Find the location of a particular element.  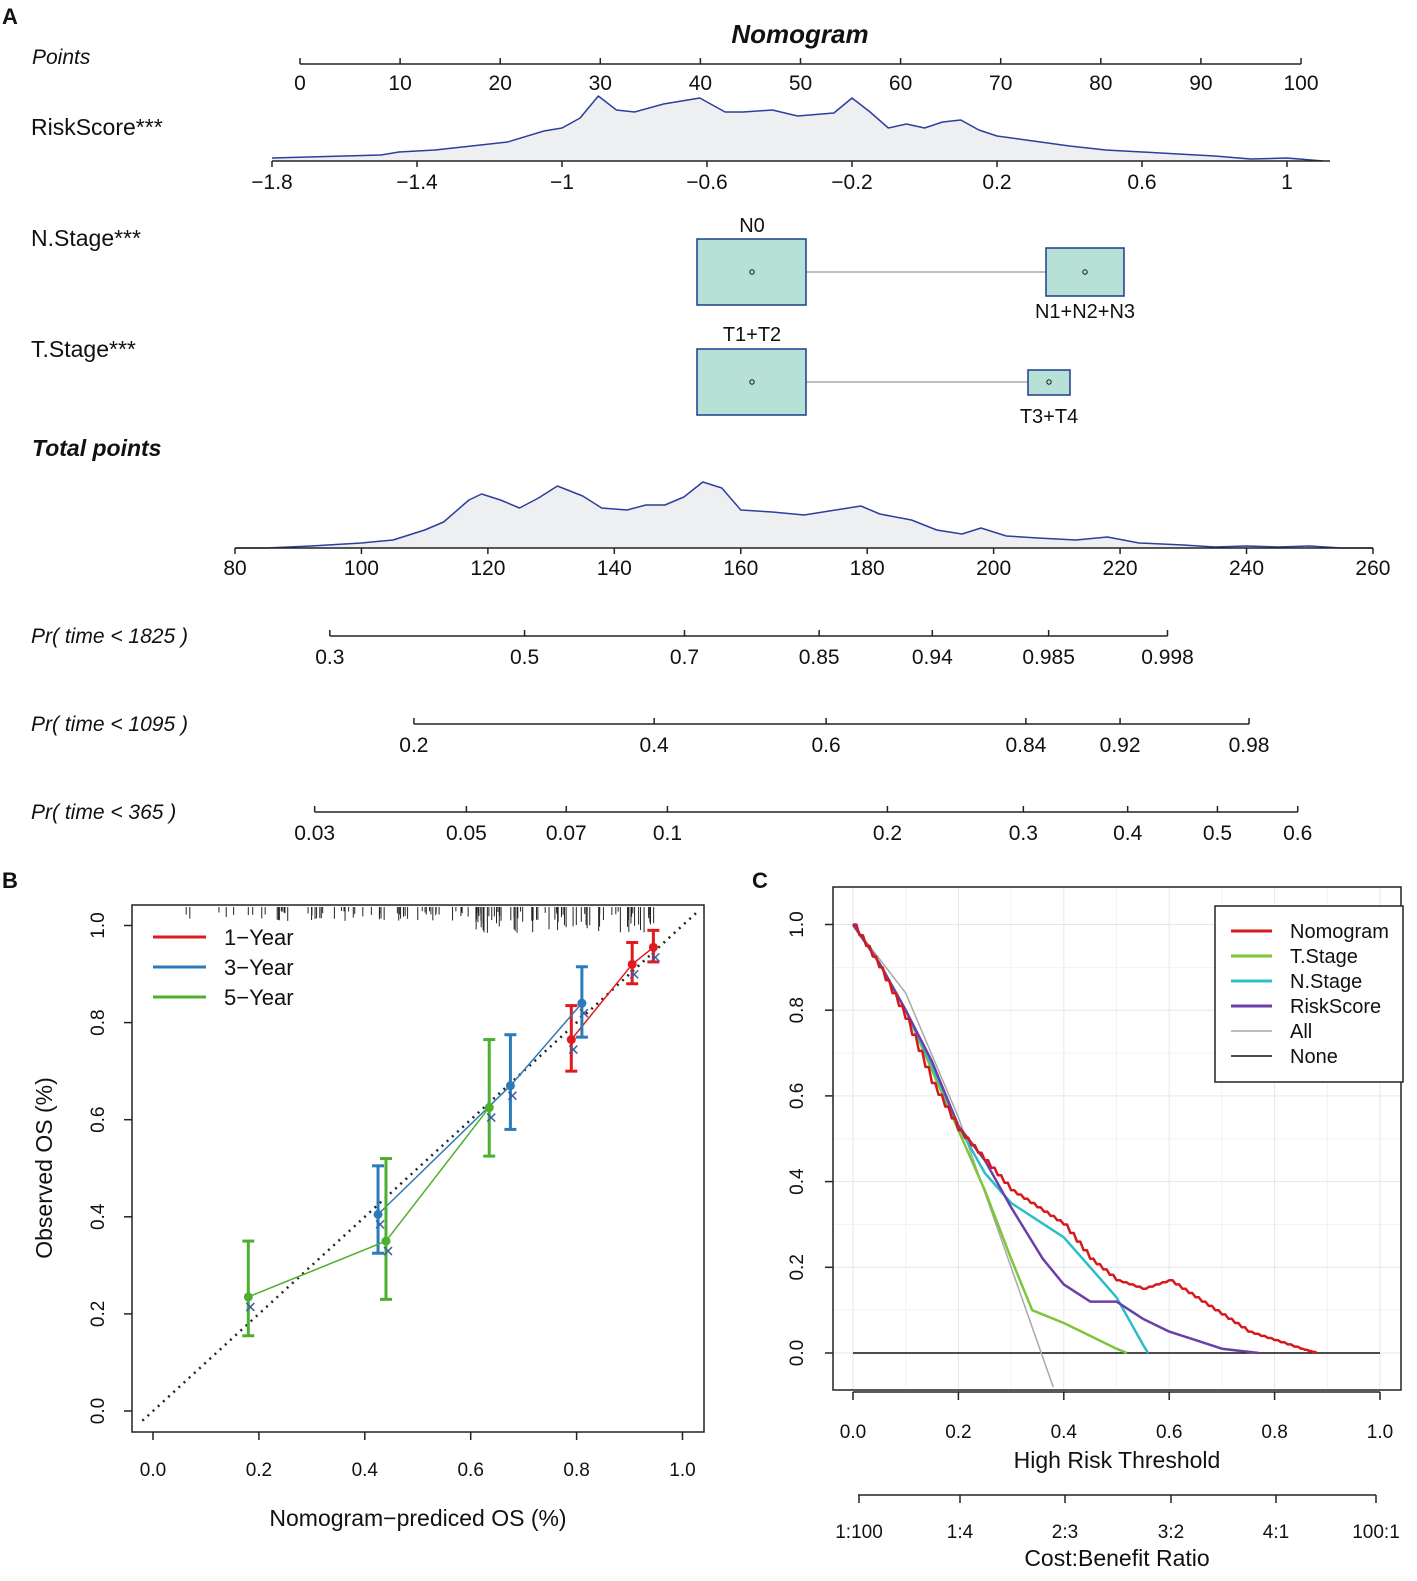

calibration-x-tick-label: 0.0 is located at coordinates (153, 1470).